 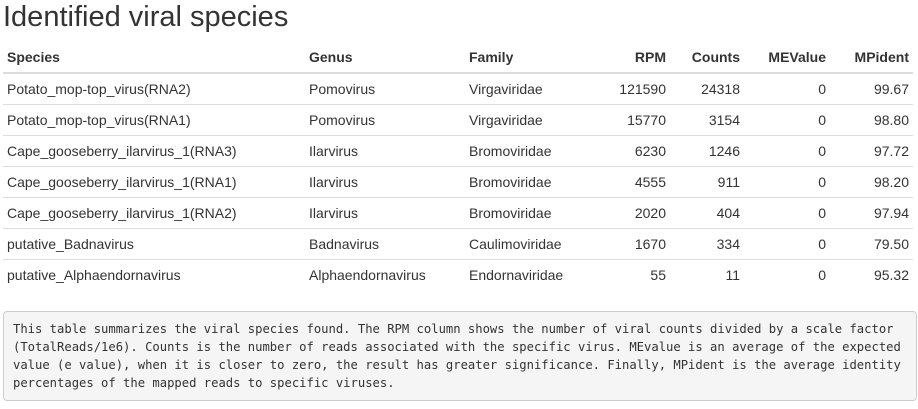 What do you see at coordinates (524, 57) in the screenshot?
I see `column-header-family: Family` at bounding box center [524, 57].